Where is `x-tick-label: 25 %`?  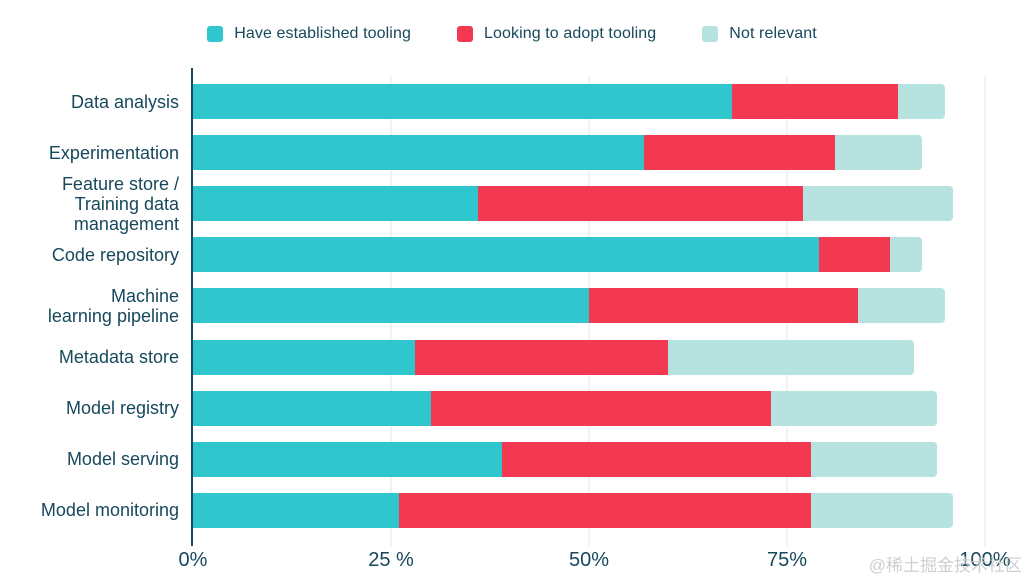
x-tick-label: 25 % is located at coordinates (391, 560).